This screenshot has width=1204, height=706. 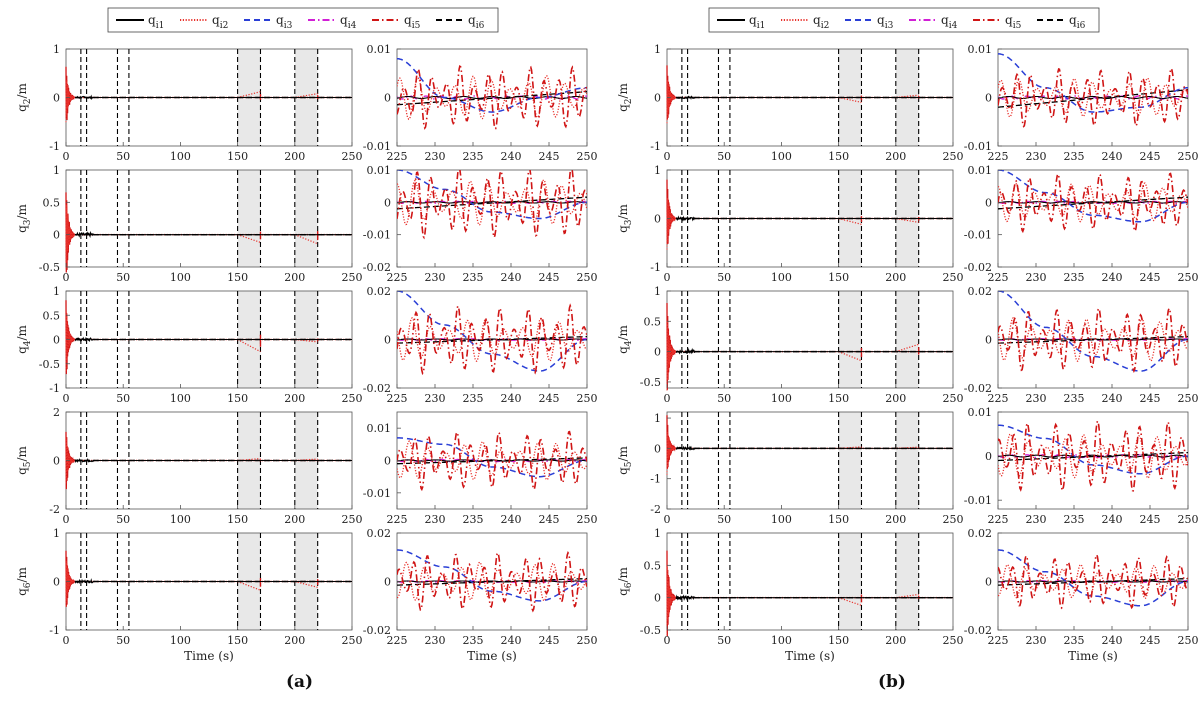 I want to click on x-axis-label: Time (s), so click(x=492, y=656).